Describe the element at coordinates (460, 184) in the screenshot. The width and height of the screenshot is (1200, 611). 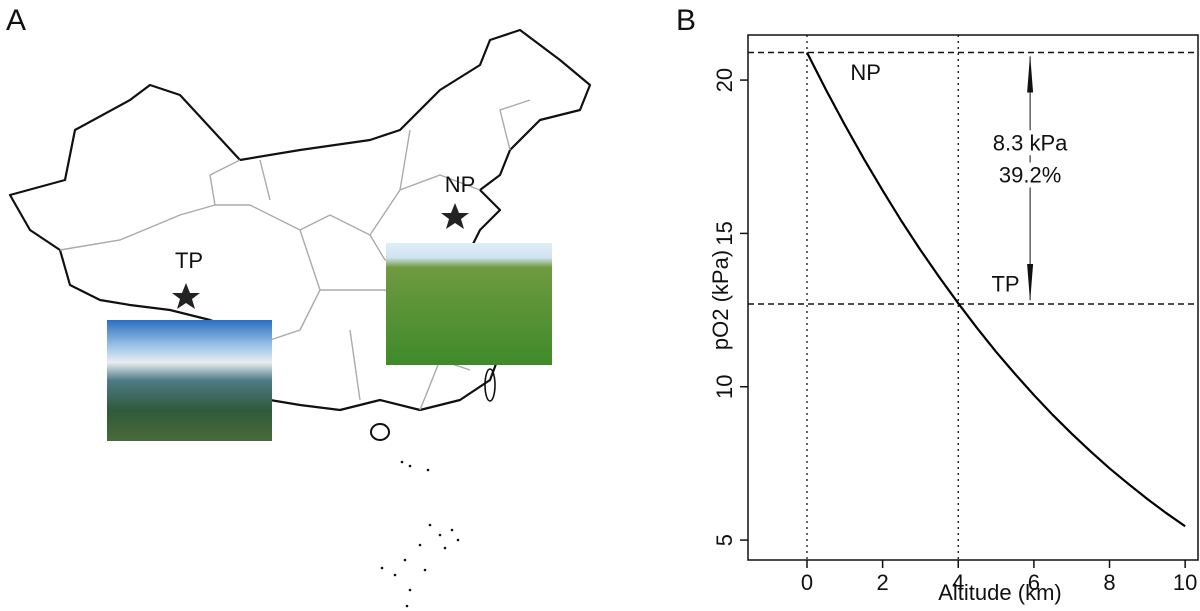
I see `site-label: NP` at that location.